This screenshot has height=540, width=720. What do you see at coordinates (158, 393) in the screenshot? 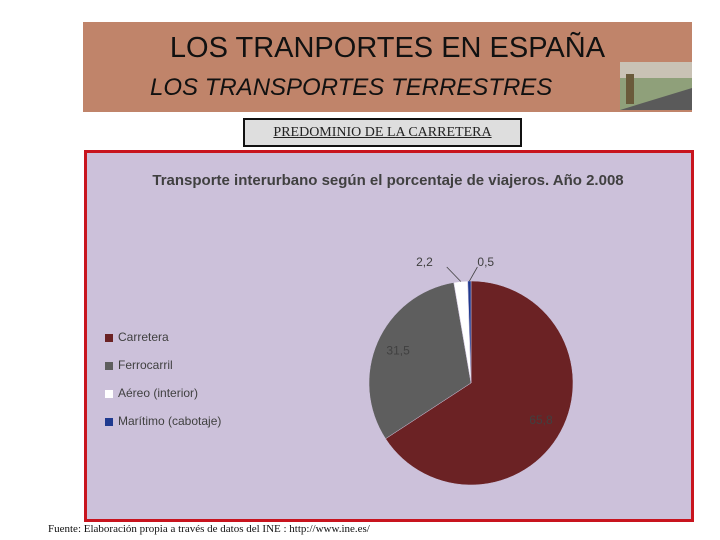
I see `legend-label: Aéreo (interior)` at bounding box center [158, 393].